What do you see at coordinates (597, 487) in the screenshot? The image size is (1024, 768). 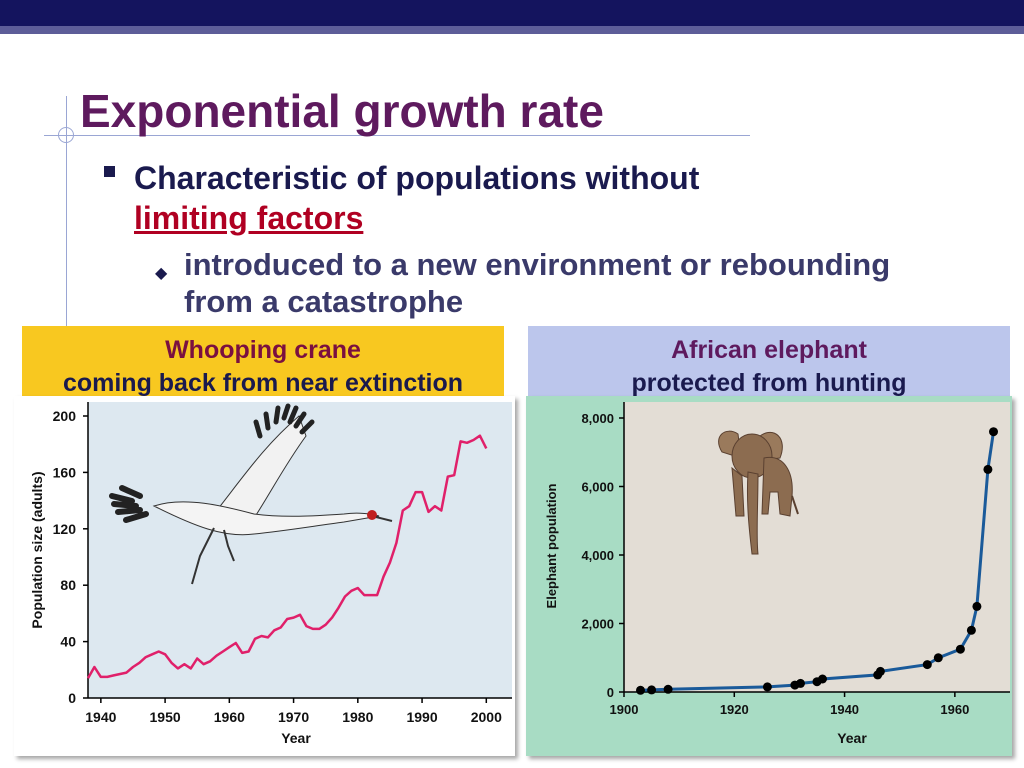 I see `elephant-y-tick-label: 6,000` at bounding box center [597, 487].